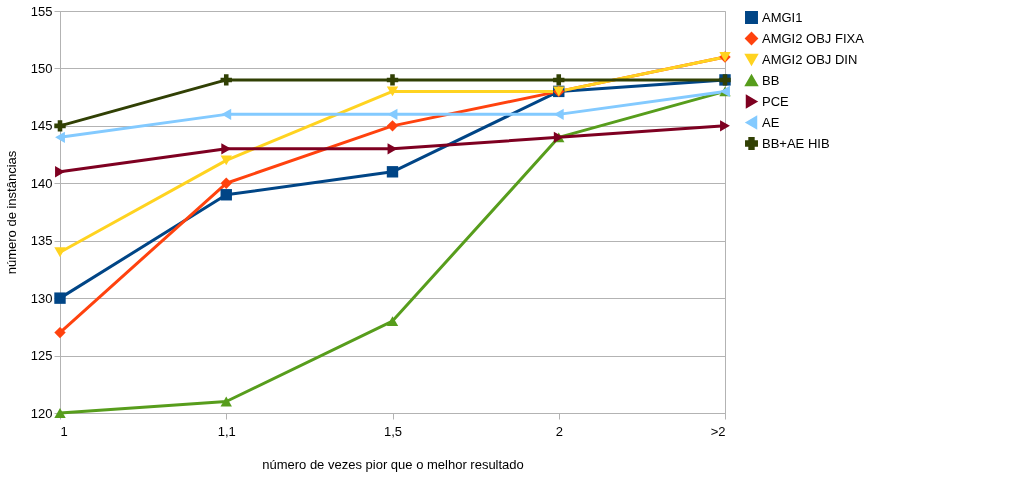 The image size is (1017, 494). What do you see at coordinates (41, 413) in the screenshot?
I see `y-tick-label: 120` at bounding box center [41, 413].